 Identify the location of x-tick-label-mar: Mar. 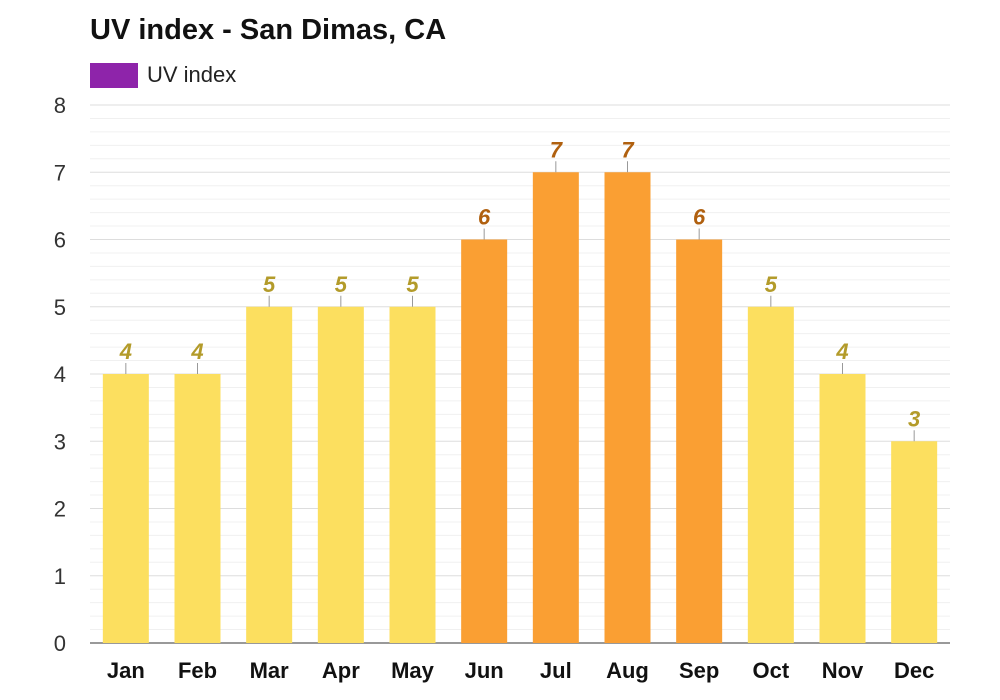
(270, 670).